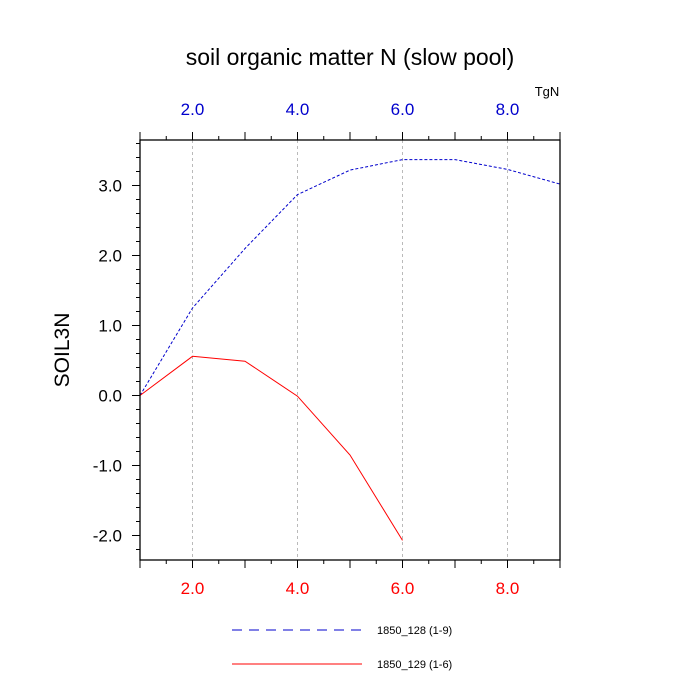 The image size is (700, 700). What do you see at coordinates (110, 396) in the screenshot?
I see `y-tick-label-0: 0.0` at bounding box center [110, 396].